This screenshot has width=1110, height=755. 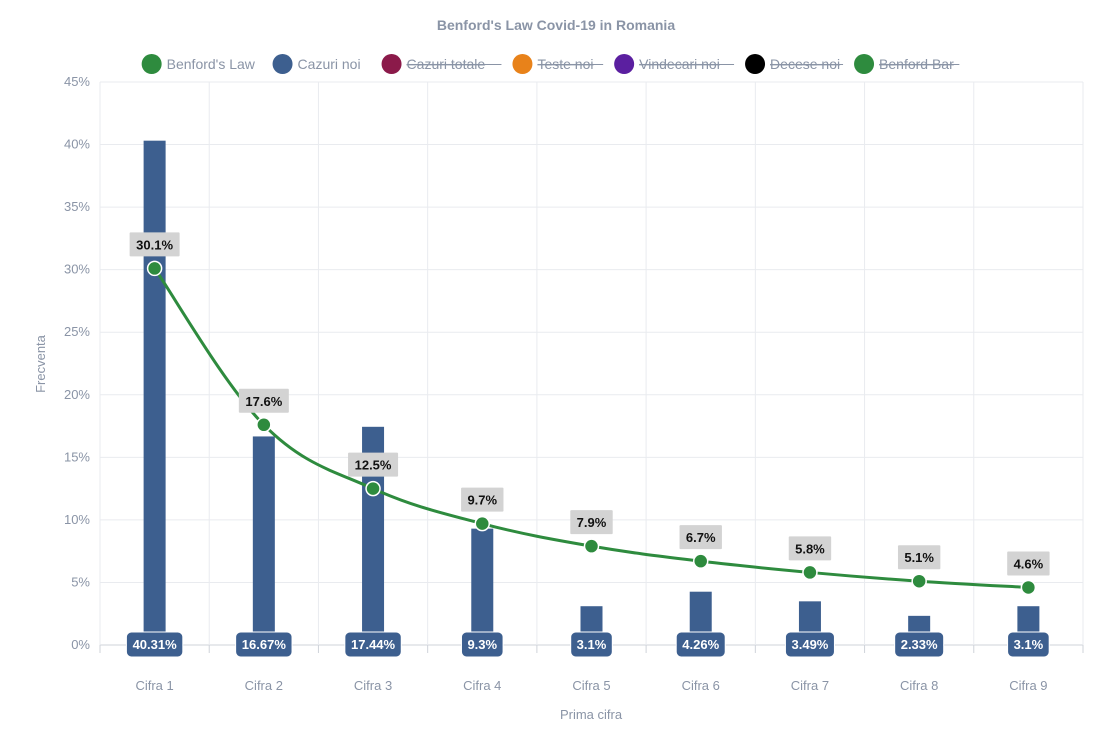 I want to click on bar-label-5: 3.1%, so click(x=592, y=644).